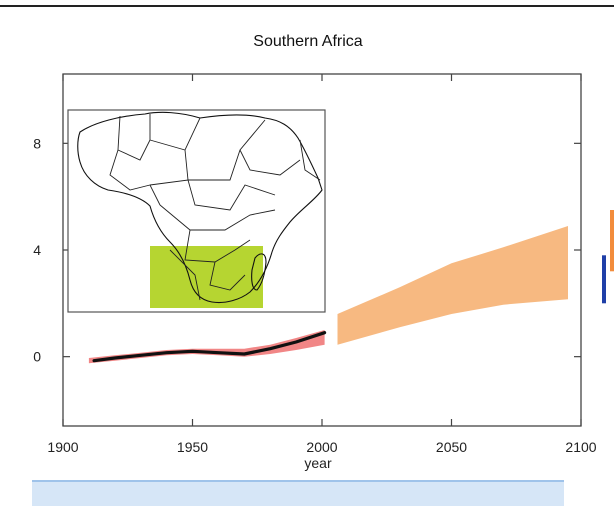 This screenshot has height=506, width=614. I want to click on y-tick-label-2: 8, so click(37, 143).